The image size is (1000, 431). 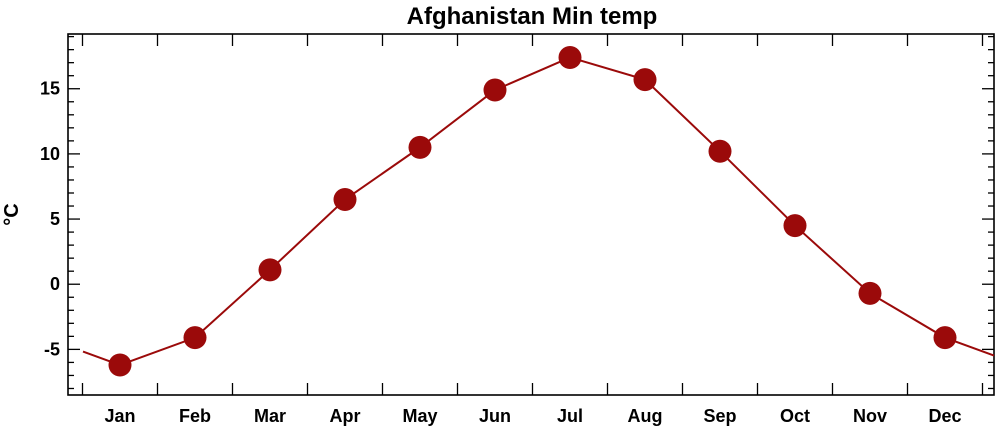 I want to click on x-tick-label: Oct, so click(x=795, y=416).